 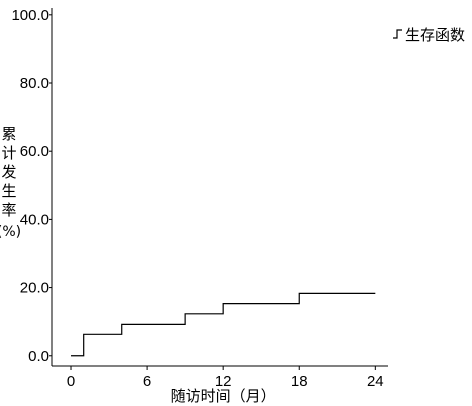 I want to click on y-tick-label: 60.0, so click(x=34, y=151).